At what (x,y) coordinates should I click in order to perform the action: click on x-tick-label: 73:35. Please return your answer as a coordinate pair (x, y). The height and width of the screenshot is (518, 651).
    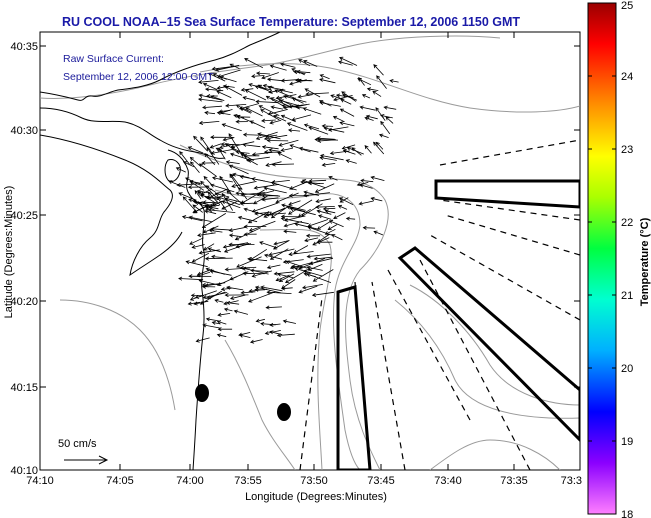
    Looking at the image, I should click on (514, 481).